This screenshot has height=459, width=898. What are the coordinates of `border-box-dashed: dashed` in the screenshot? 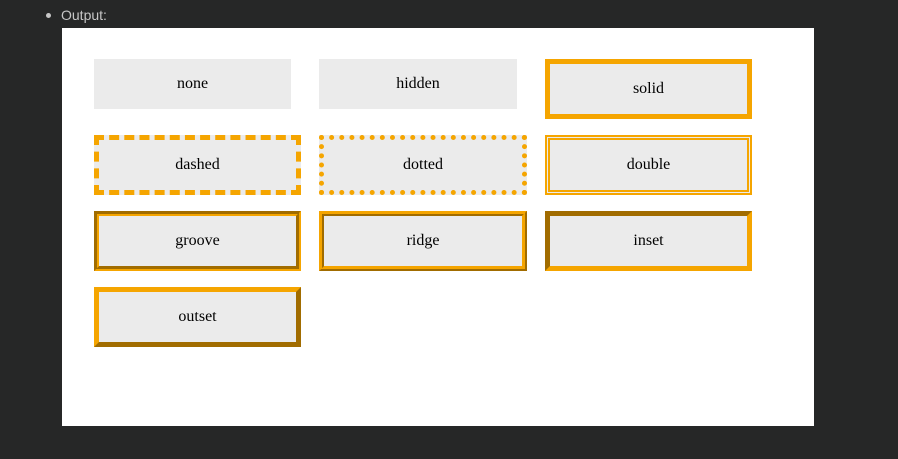 It's located at (197, 165).